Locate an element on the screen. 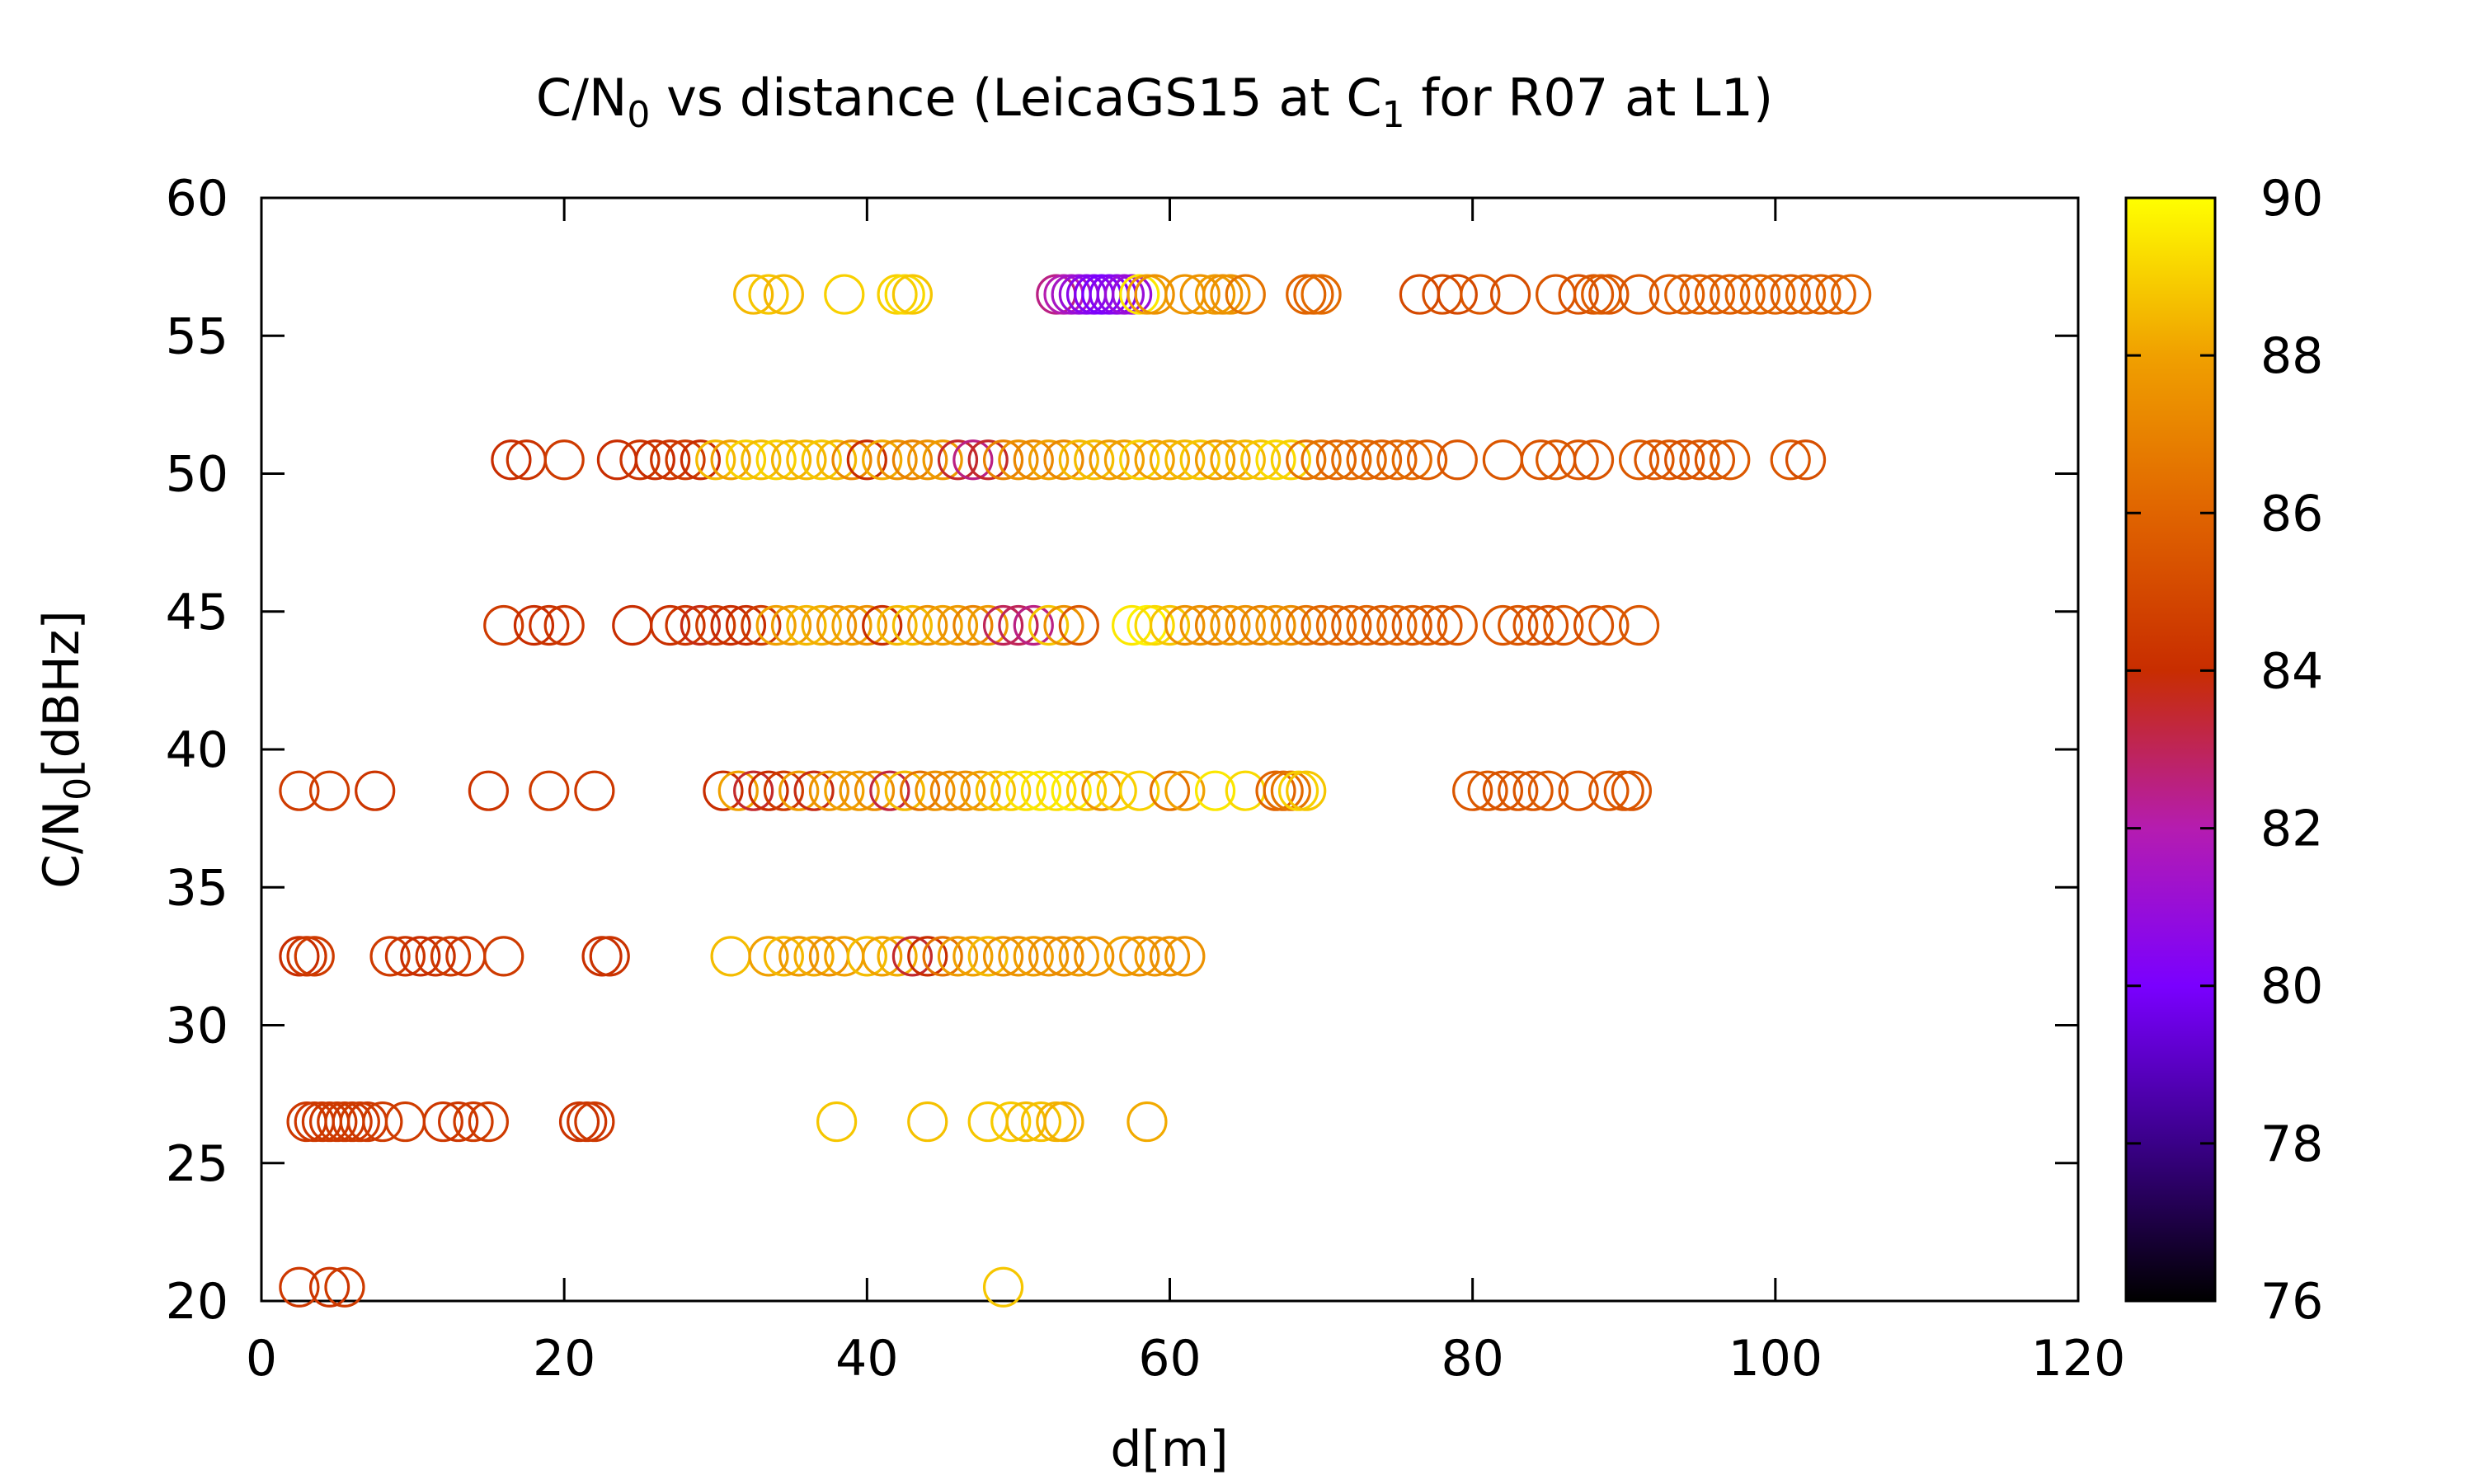 The height and width of the screenshot is (1484, 2474). colorbar-tick-label: 82 is located at coordinates (2291, 829).